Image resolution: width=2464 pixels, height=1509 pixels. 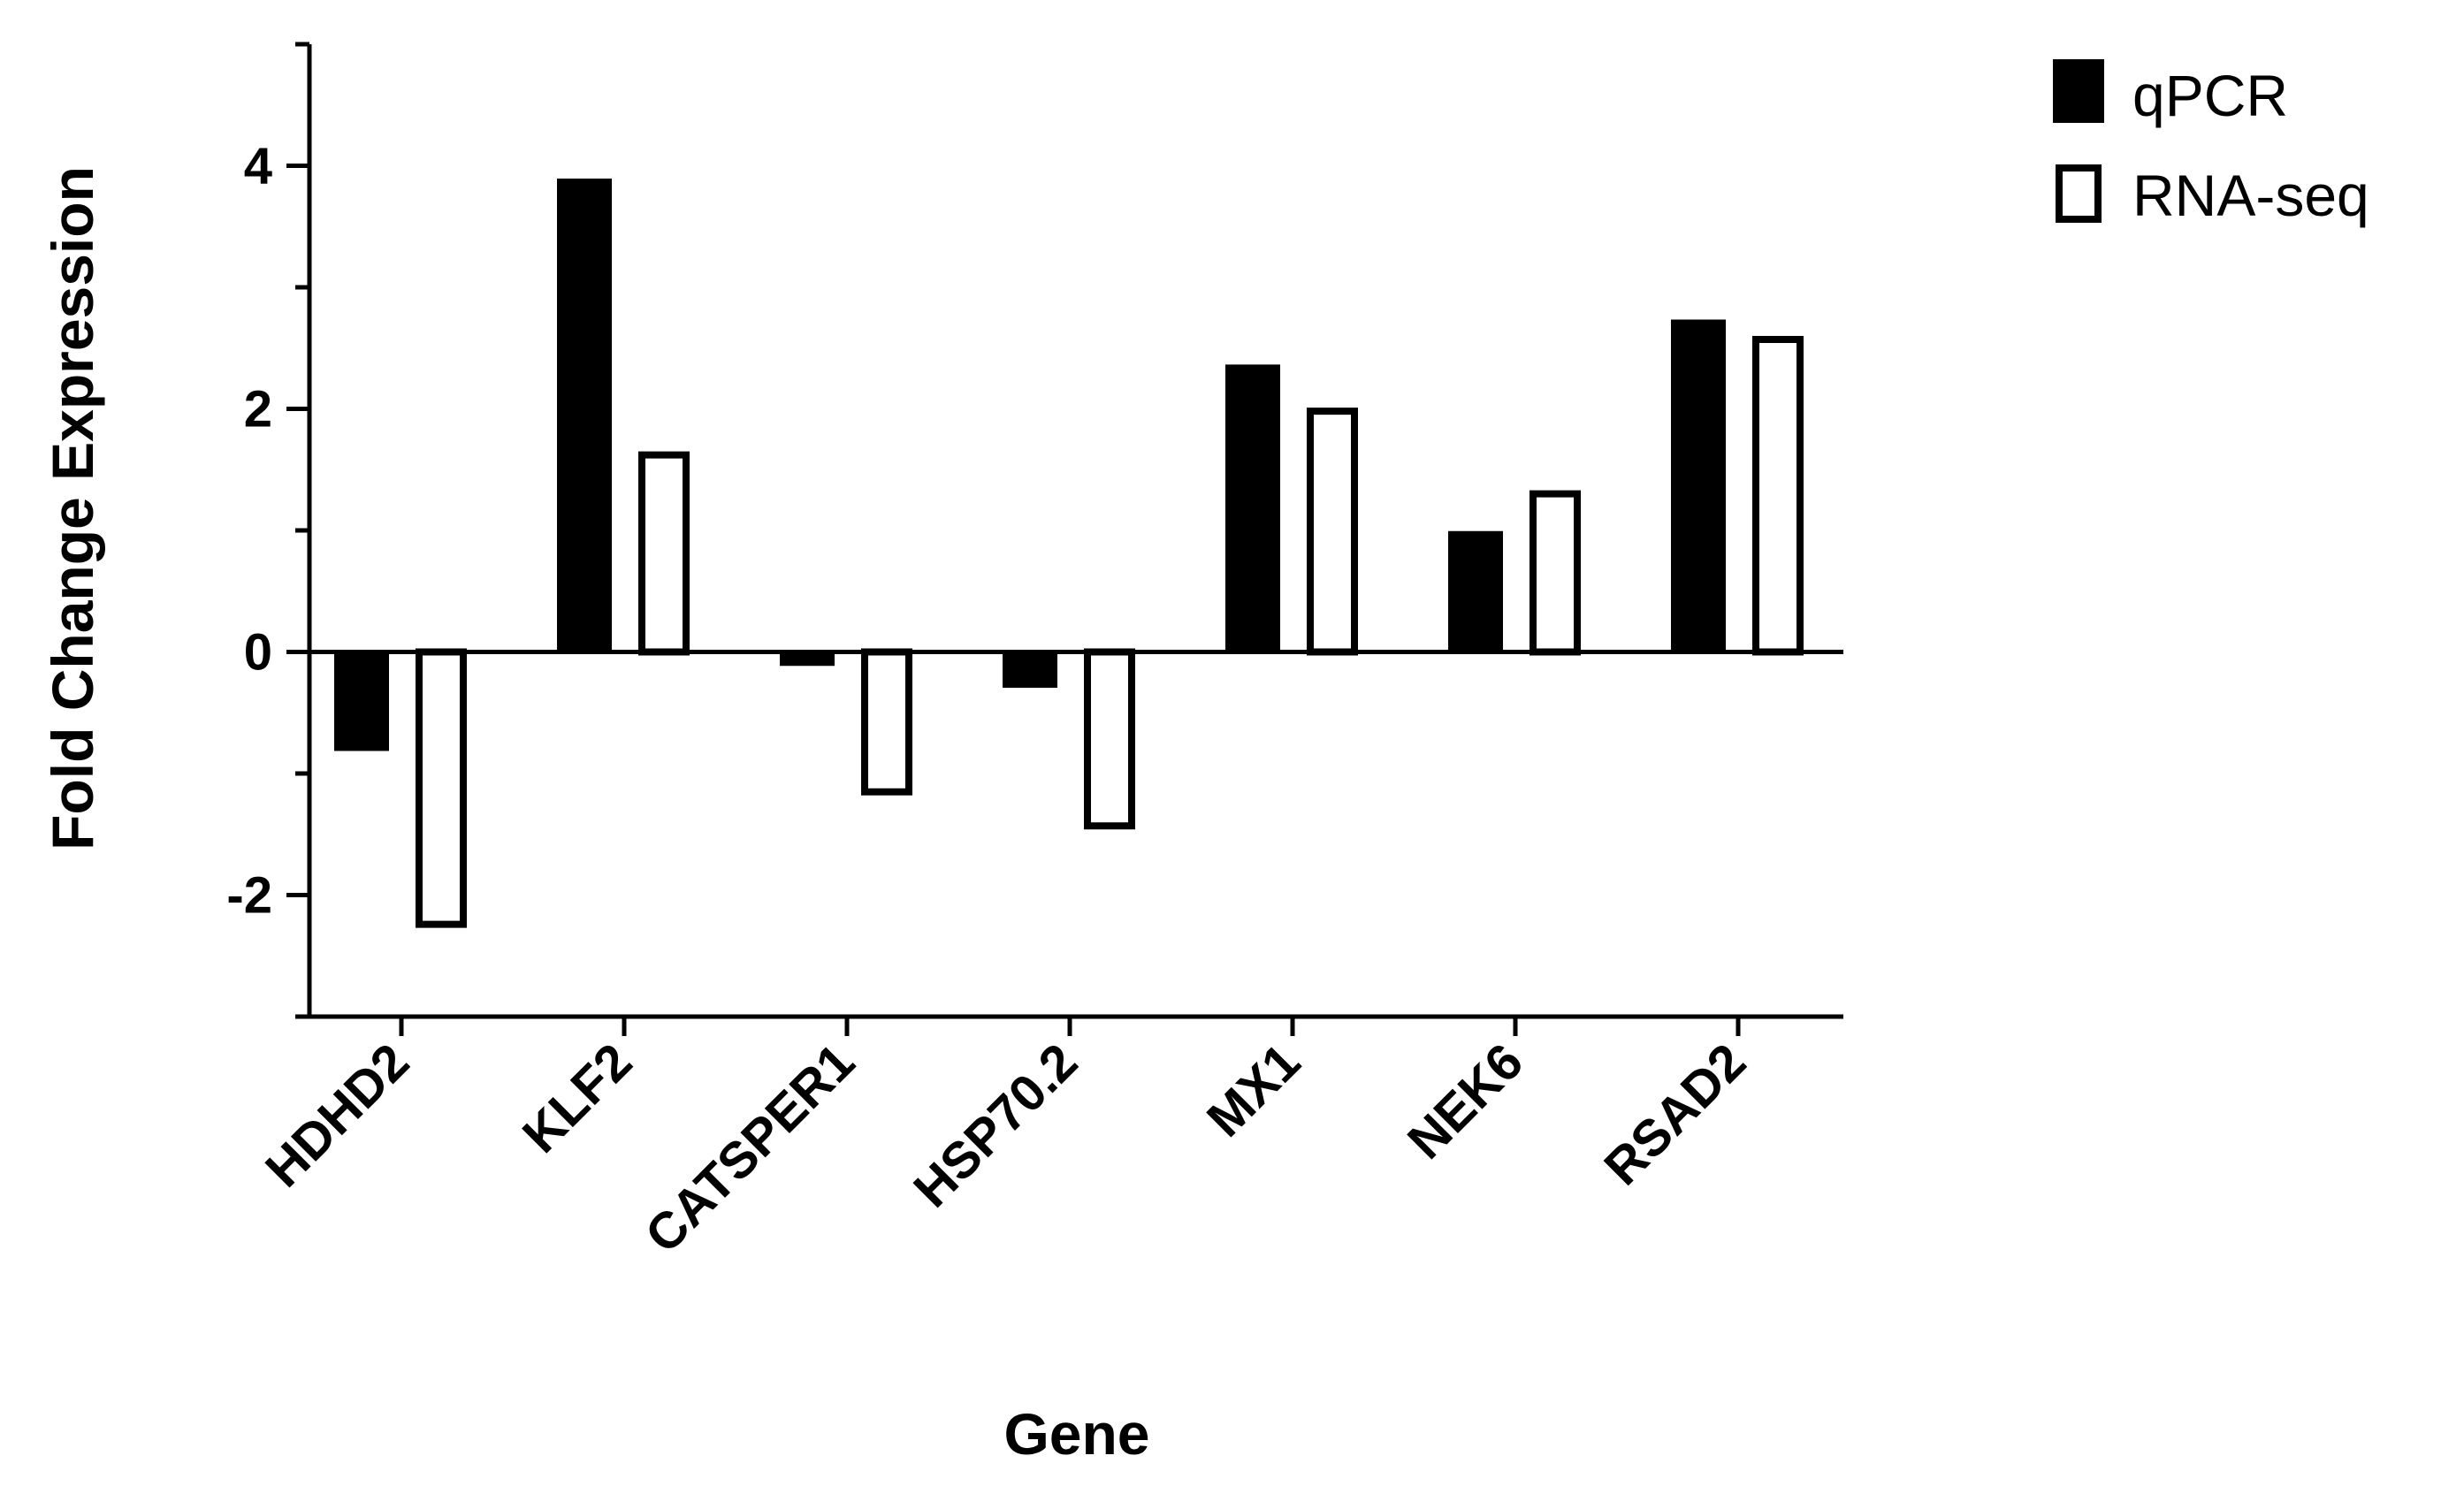 What do you see at coordinates (1778, 496) in the screenshot?
I see `bar-rnaseq-rsad2` at bounding box center [1778, 496].